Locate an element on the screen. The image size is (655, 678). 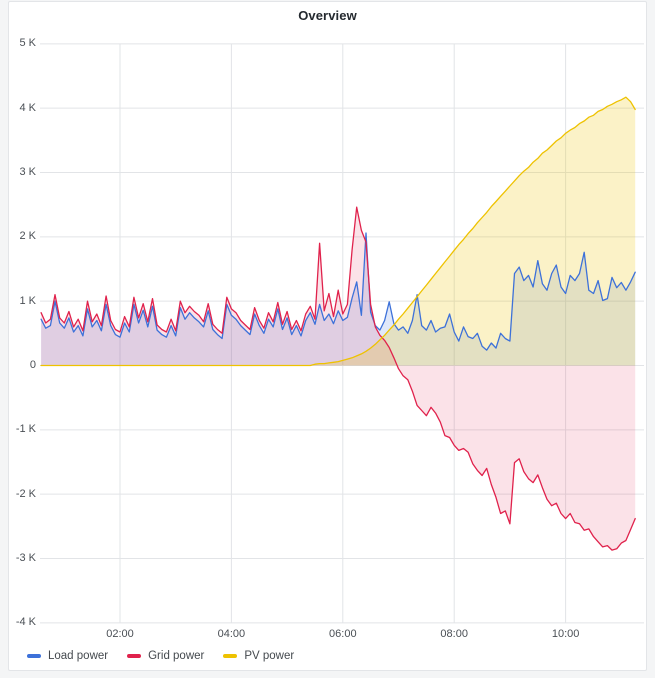
legend-item-grid-power: Grid power is located at coordinates (165, 656).